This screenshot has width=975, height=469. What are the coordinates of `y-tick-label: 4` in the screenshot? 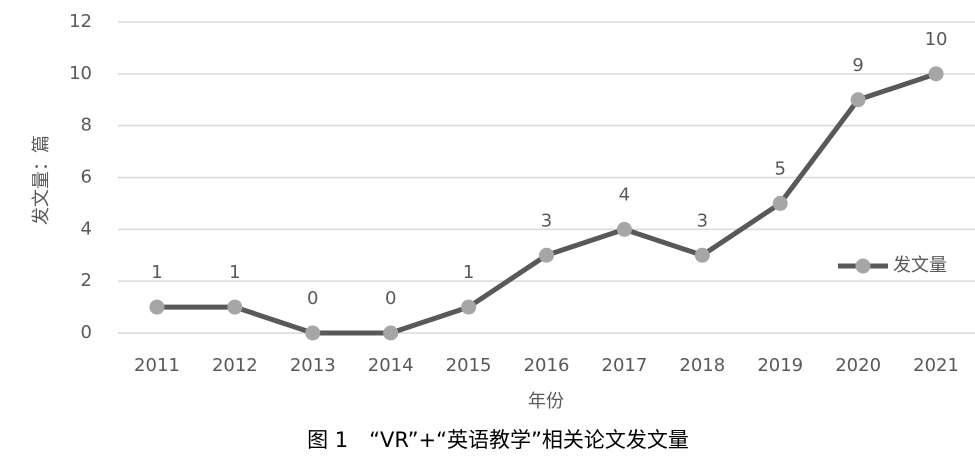 It's located at (86, 228).